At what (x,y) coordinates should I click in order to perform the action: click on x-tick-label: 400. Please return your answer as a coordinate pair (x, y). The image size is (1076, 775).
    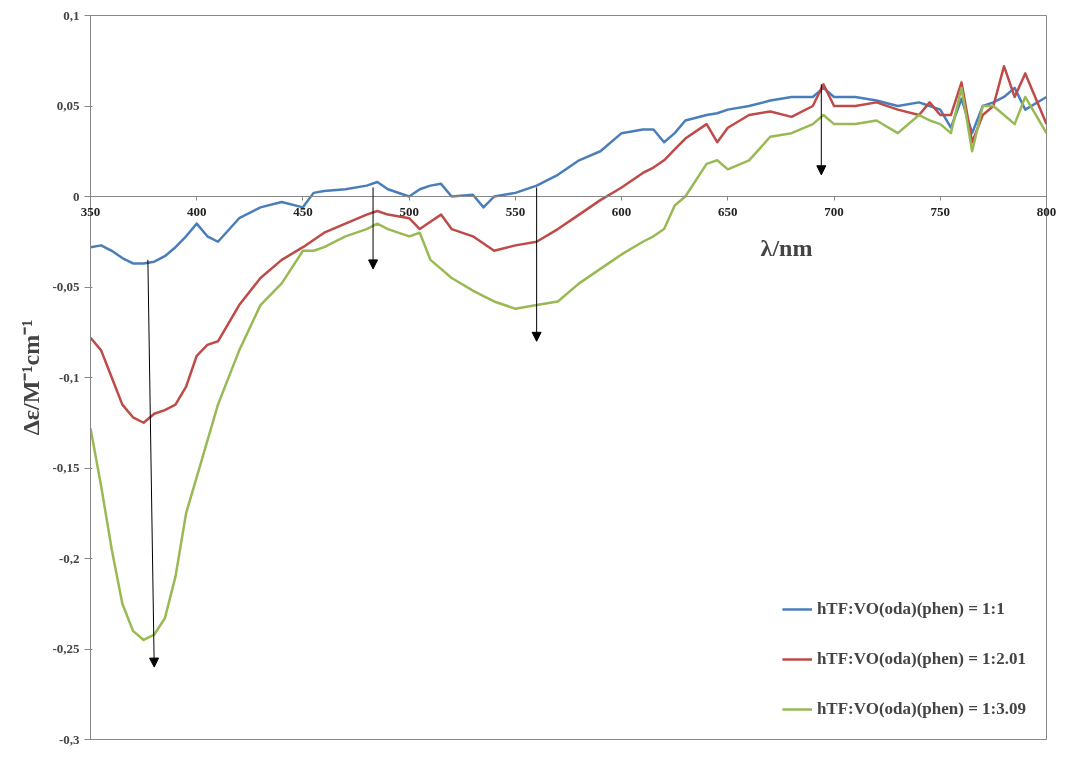
    Looking at the image, I should click on (196, 211).